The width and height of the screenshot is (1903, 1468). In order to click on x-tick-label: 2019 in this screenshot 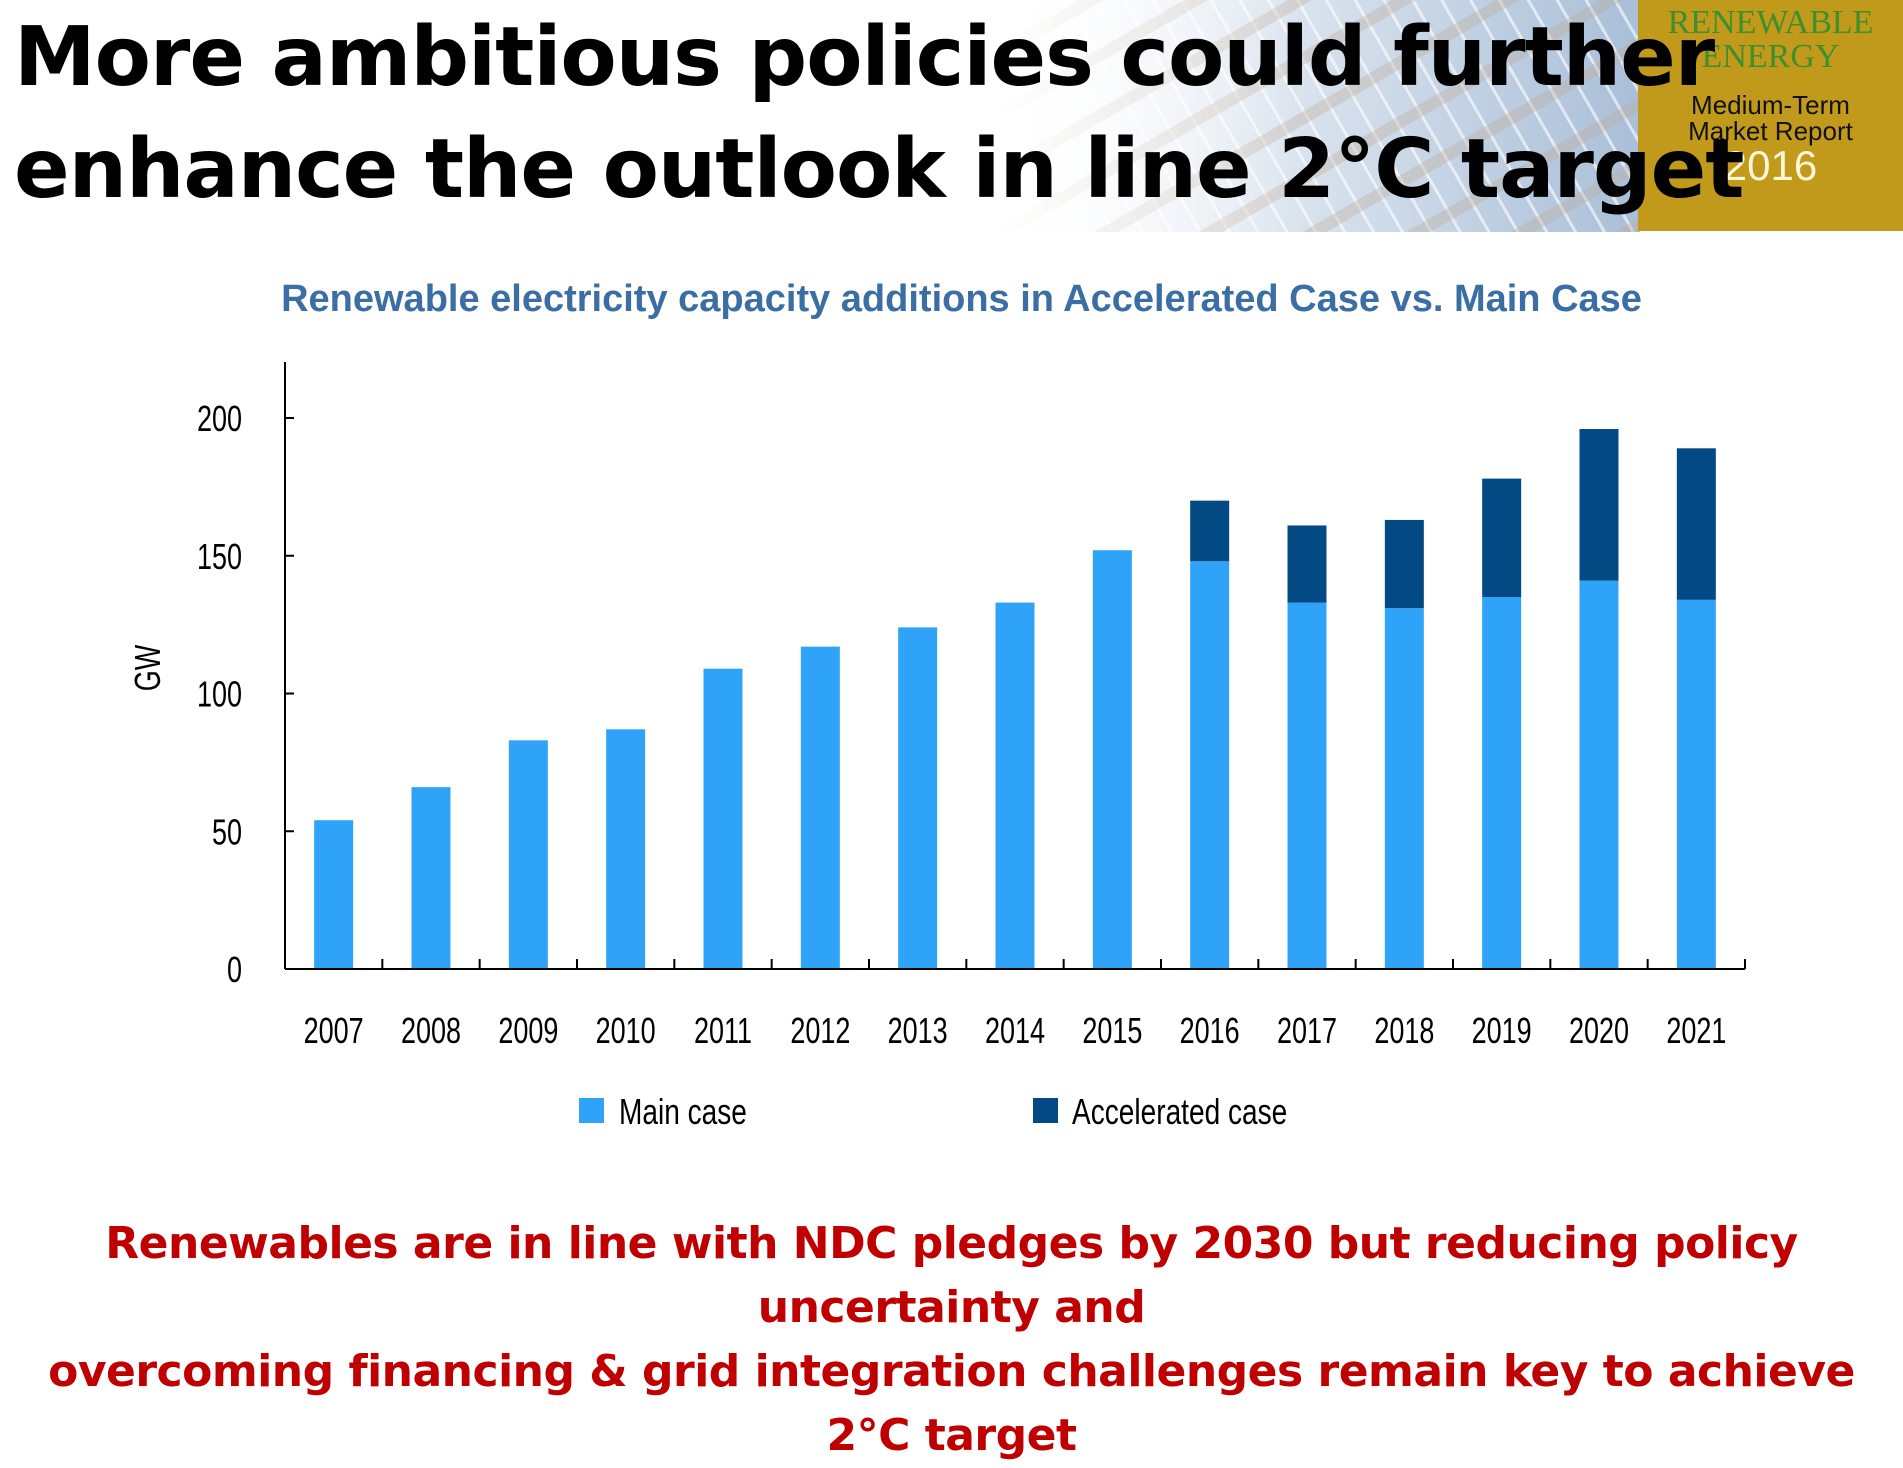, I will do `click(1502, 1030)`.